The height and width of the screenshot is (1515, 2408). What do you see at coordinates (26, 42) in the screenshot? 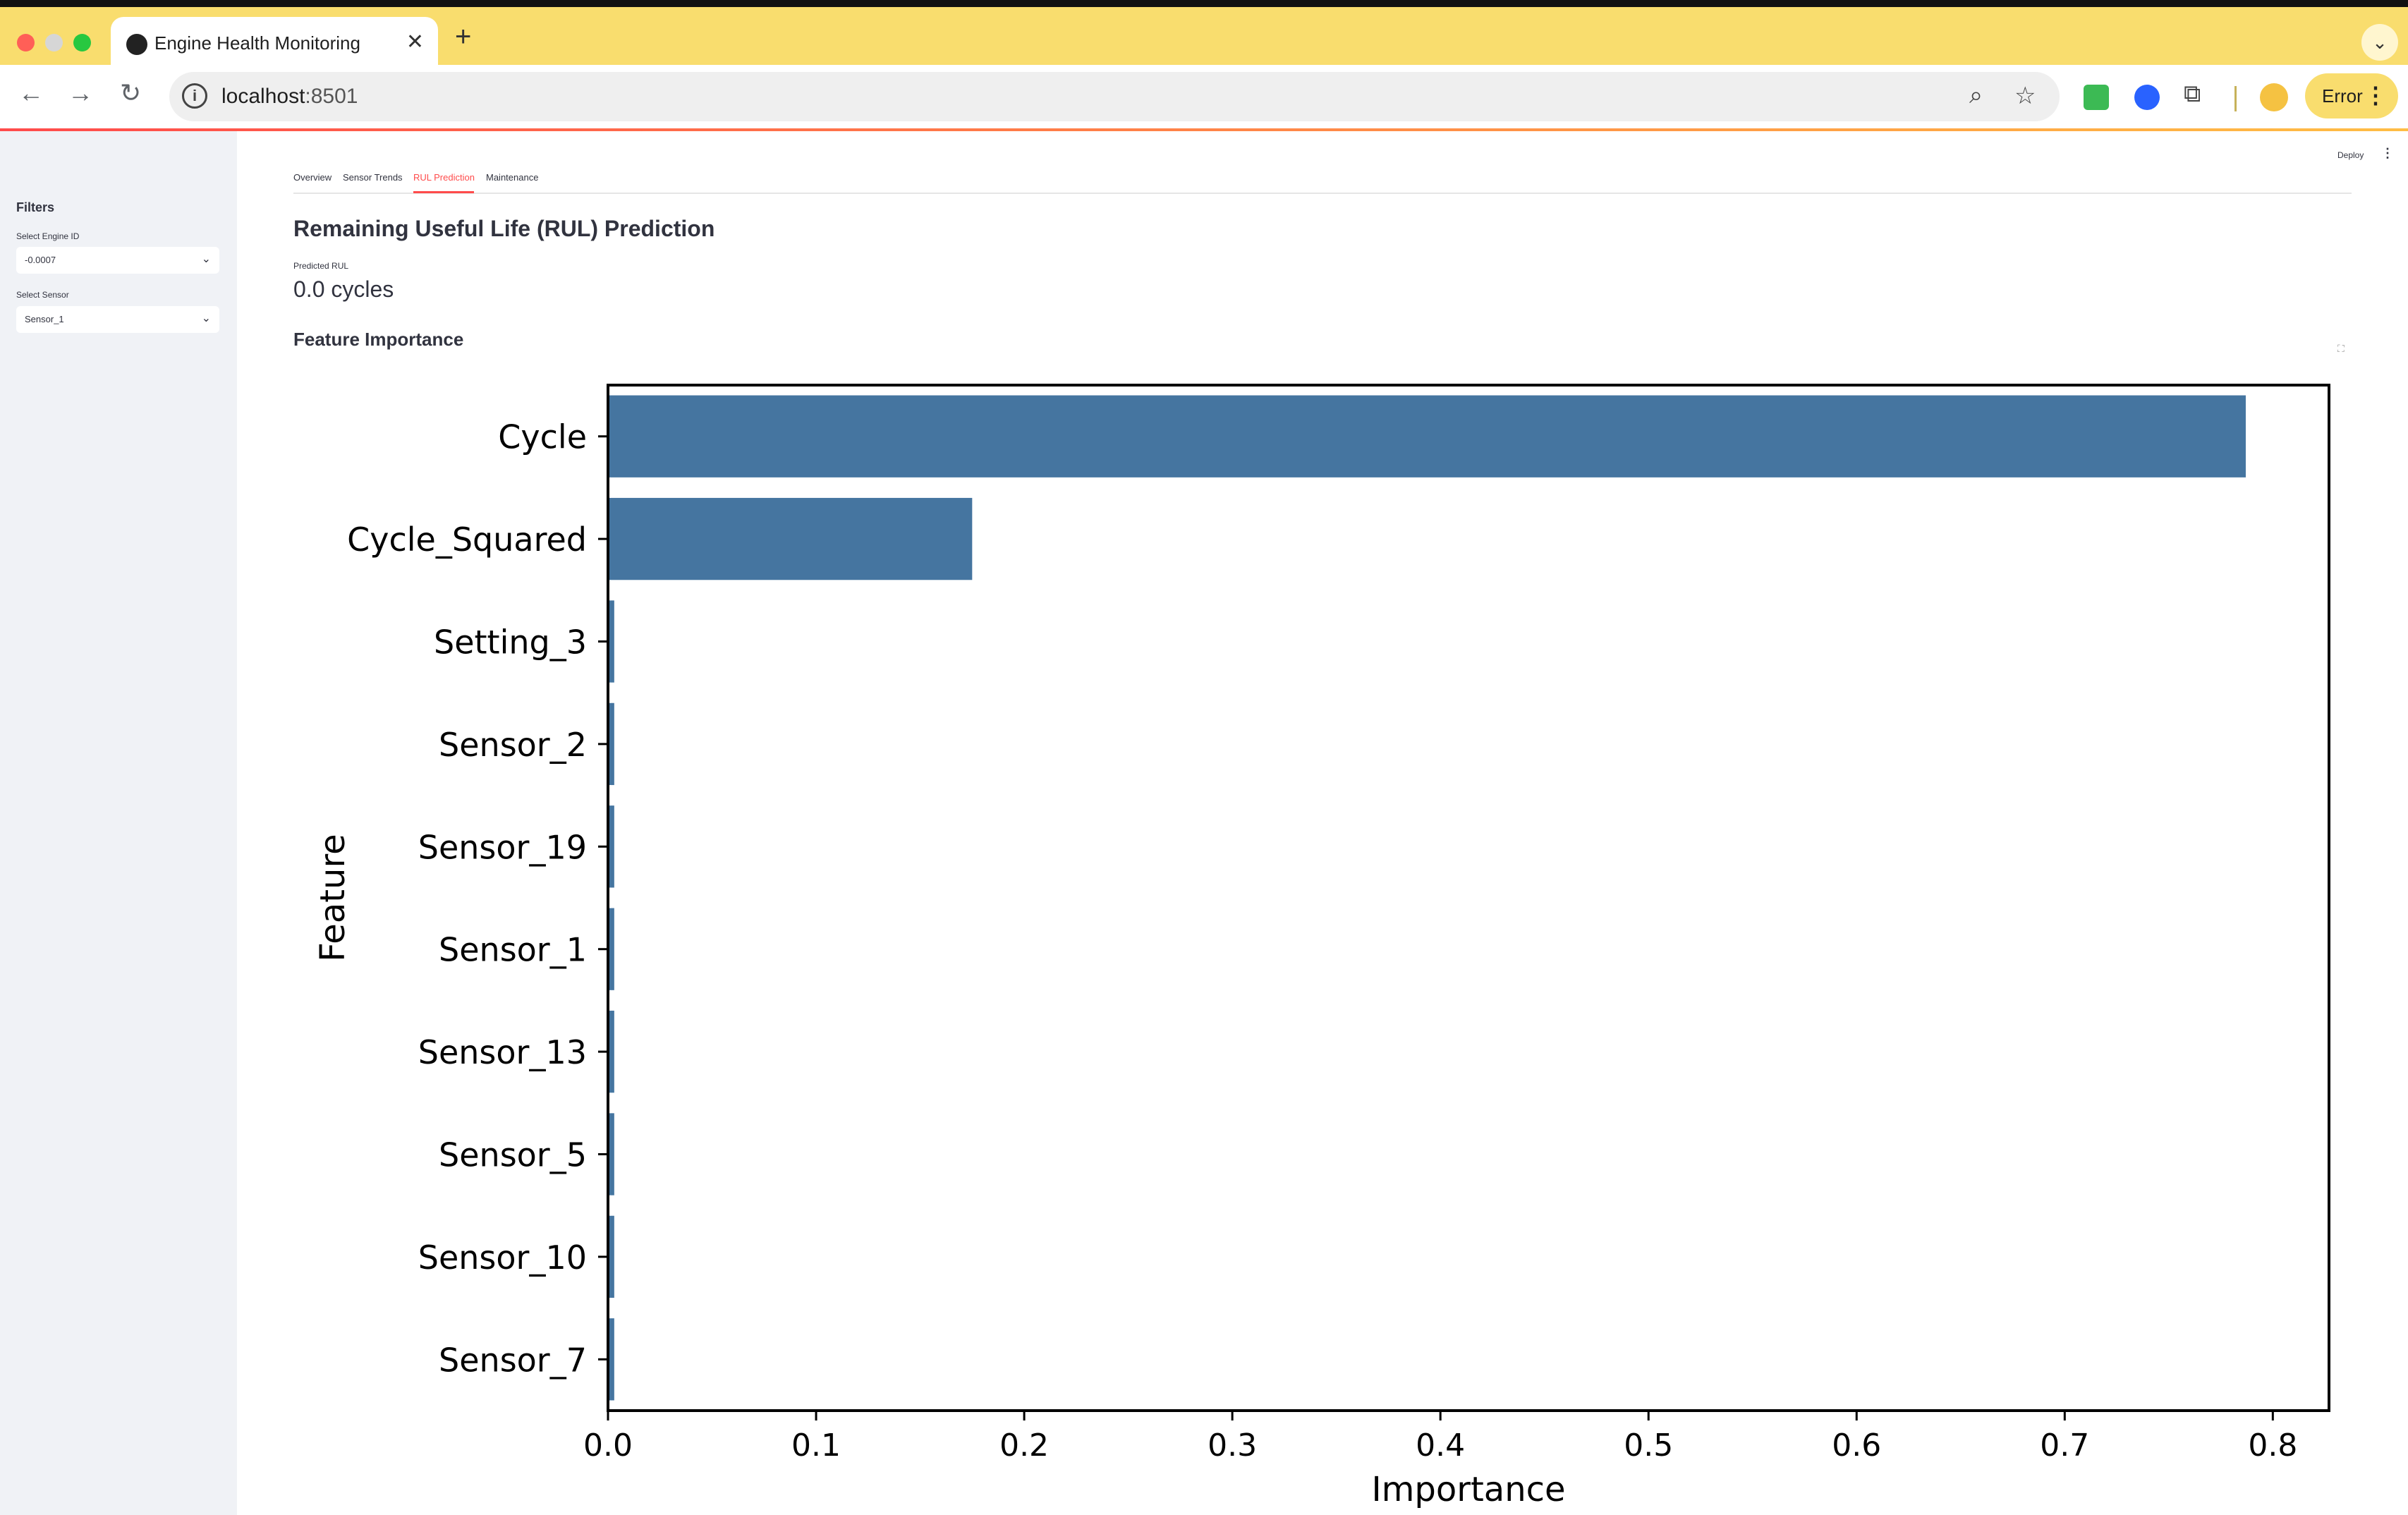
I see `close-window-button` at bounding box center [26, 42].